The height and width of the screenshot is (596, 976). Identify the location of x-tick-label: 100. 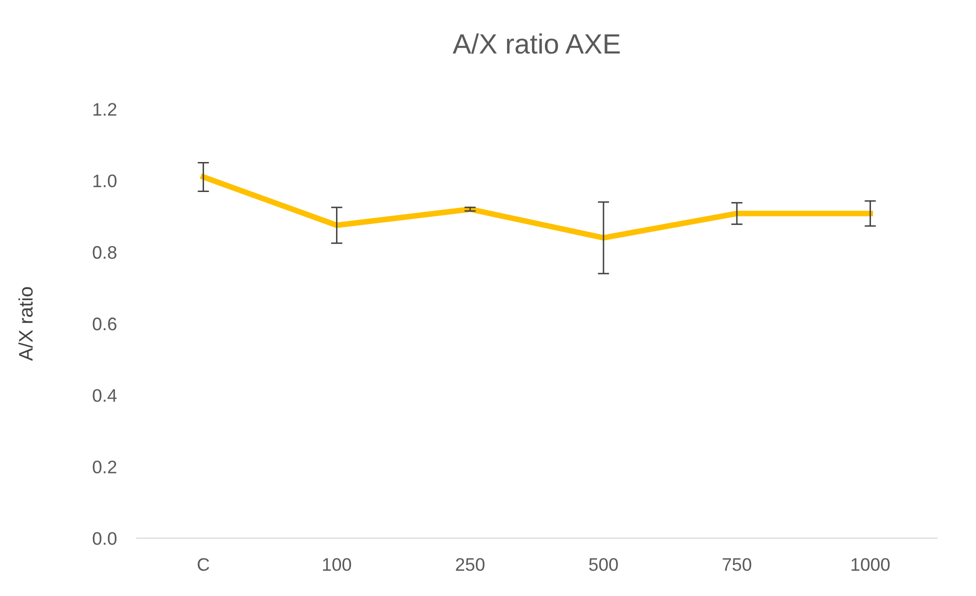
(337, 564).